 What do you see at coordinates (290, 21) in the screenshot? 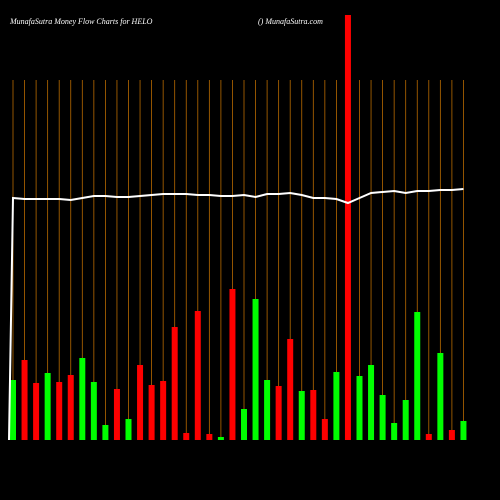
I see `chart-subtitle: () MunafaSutra.com` at bounding box center [290, 21].